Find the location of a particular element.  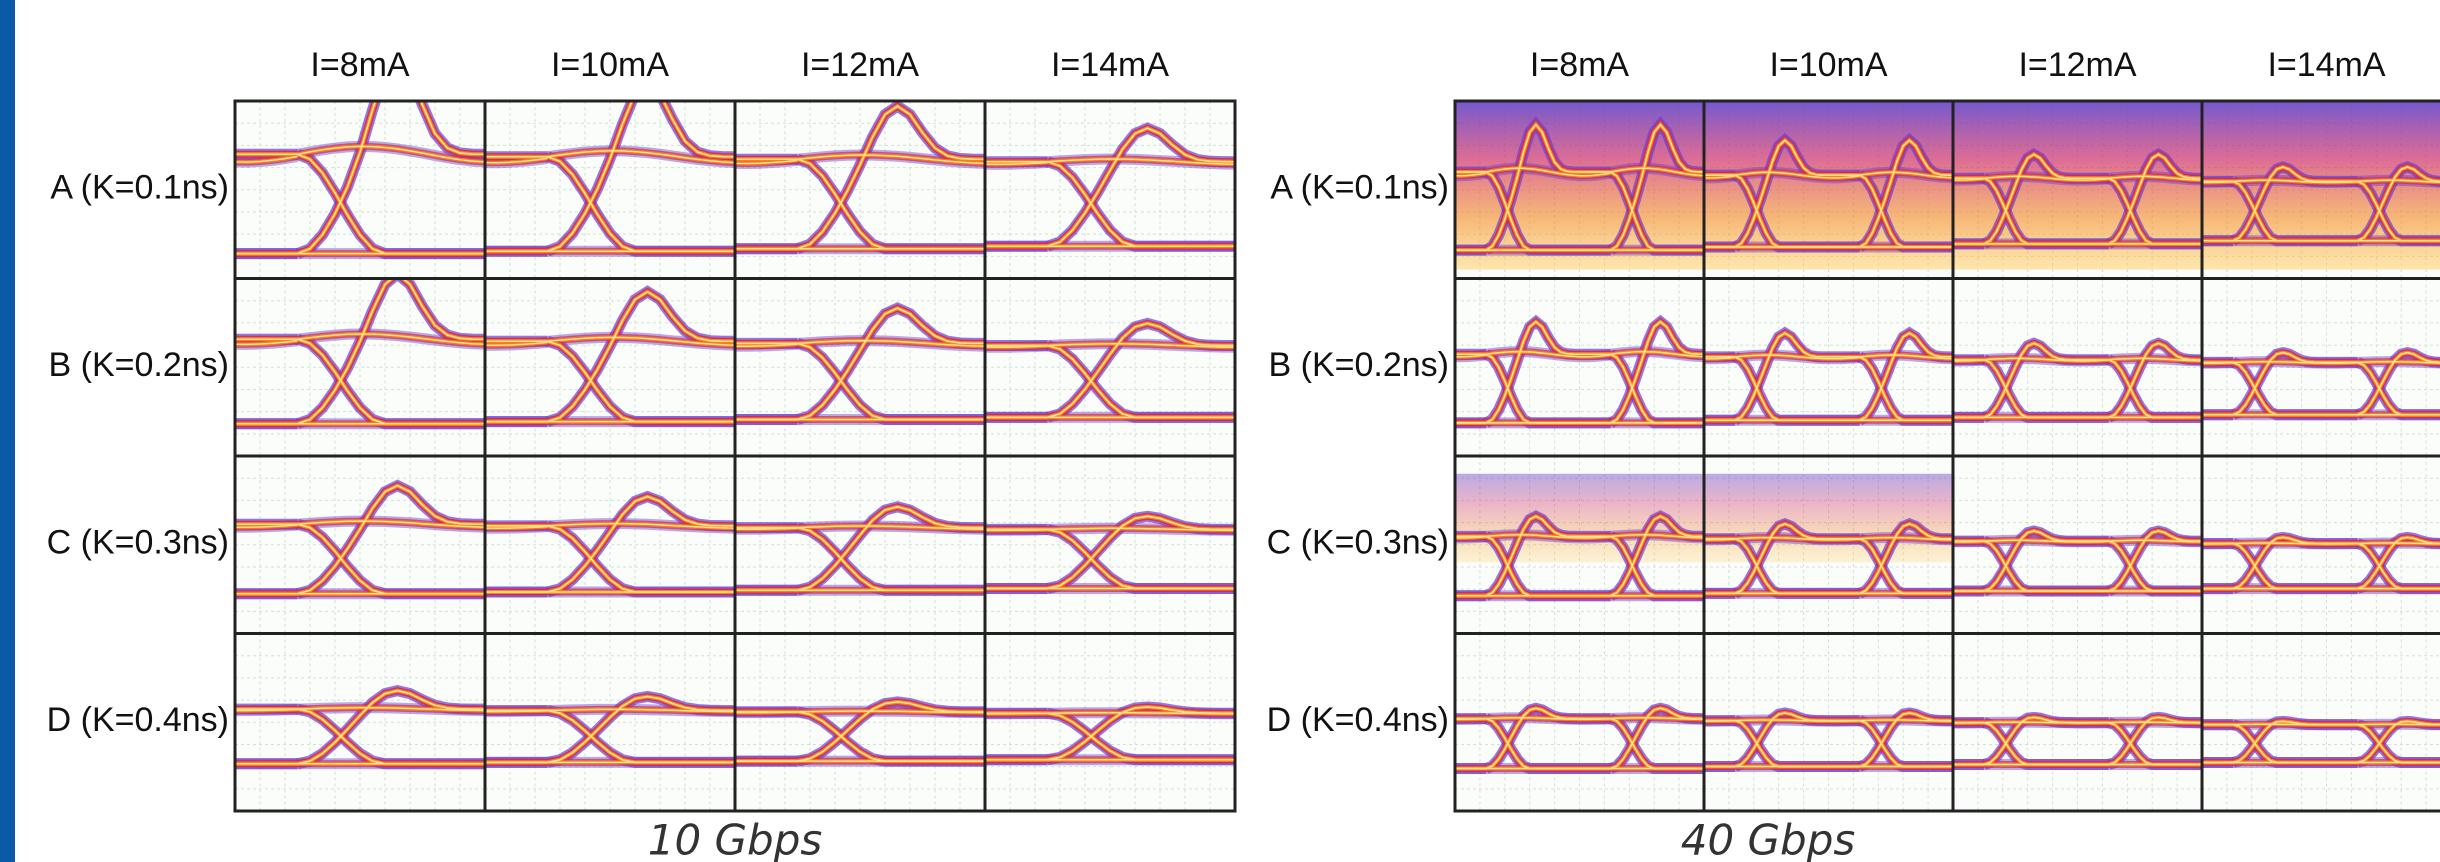

row-label: A (K=0.1ns) is located at coordinates (1359, 188).